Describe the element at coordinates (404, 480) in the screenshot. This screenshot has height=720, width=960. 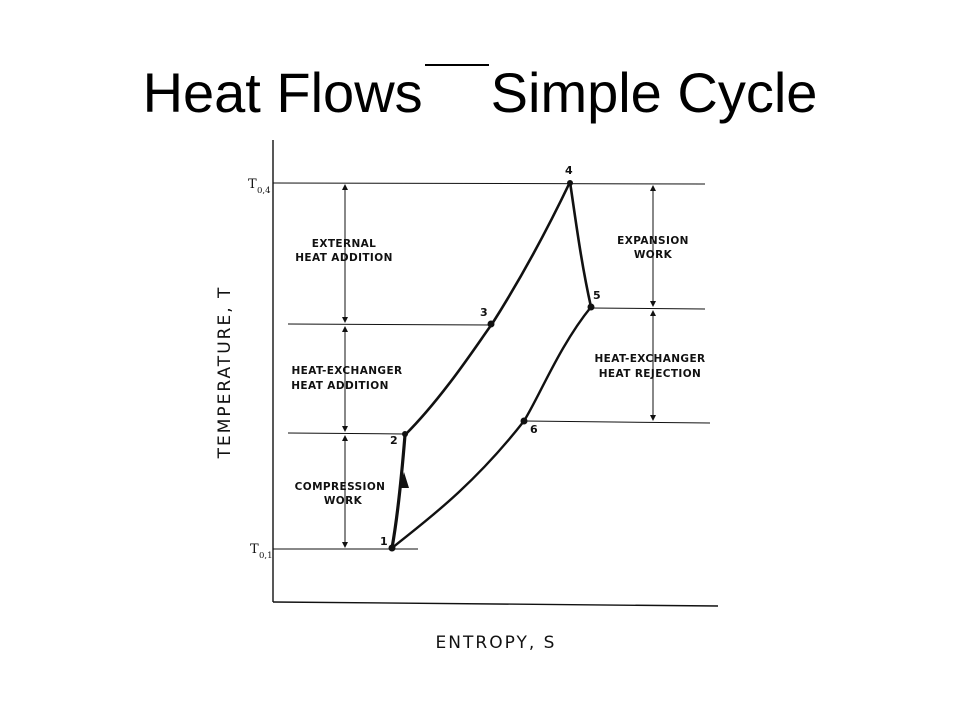
I see `compression-direction-arrow` at that location.